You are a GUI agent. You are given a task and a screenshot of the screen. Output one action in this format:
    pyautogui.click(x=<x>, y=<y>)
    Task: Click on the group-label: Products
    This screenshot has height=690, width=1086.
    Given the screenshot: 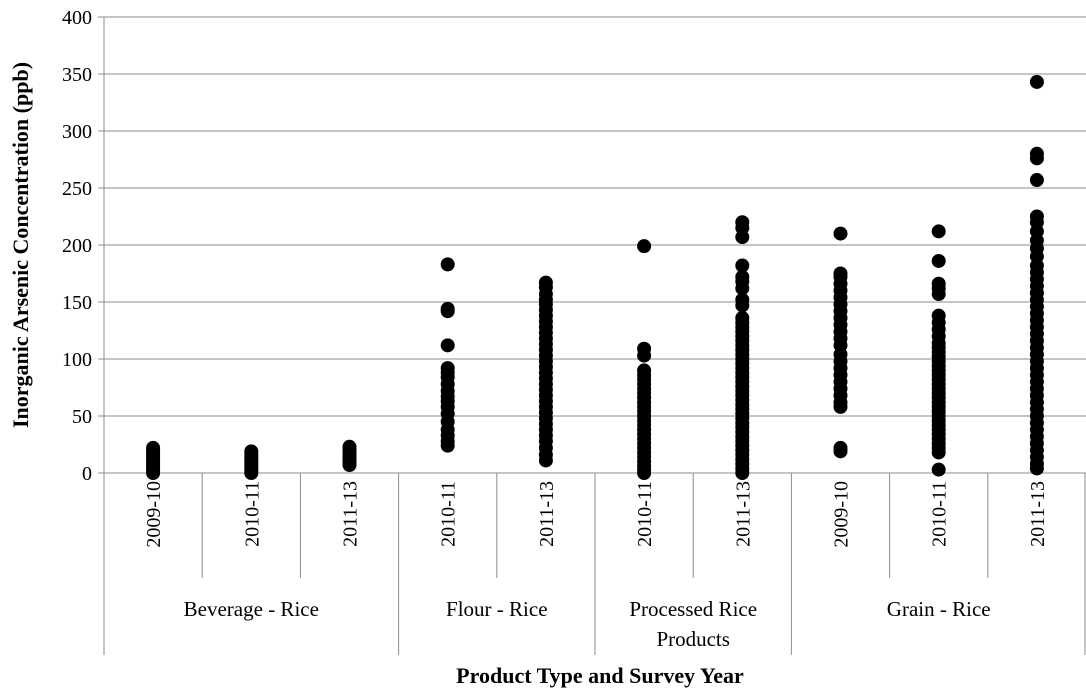 What is the action you would take?
    pyautogui.click(x=693, y=639)
    